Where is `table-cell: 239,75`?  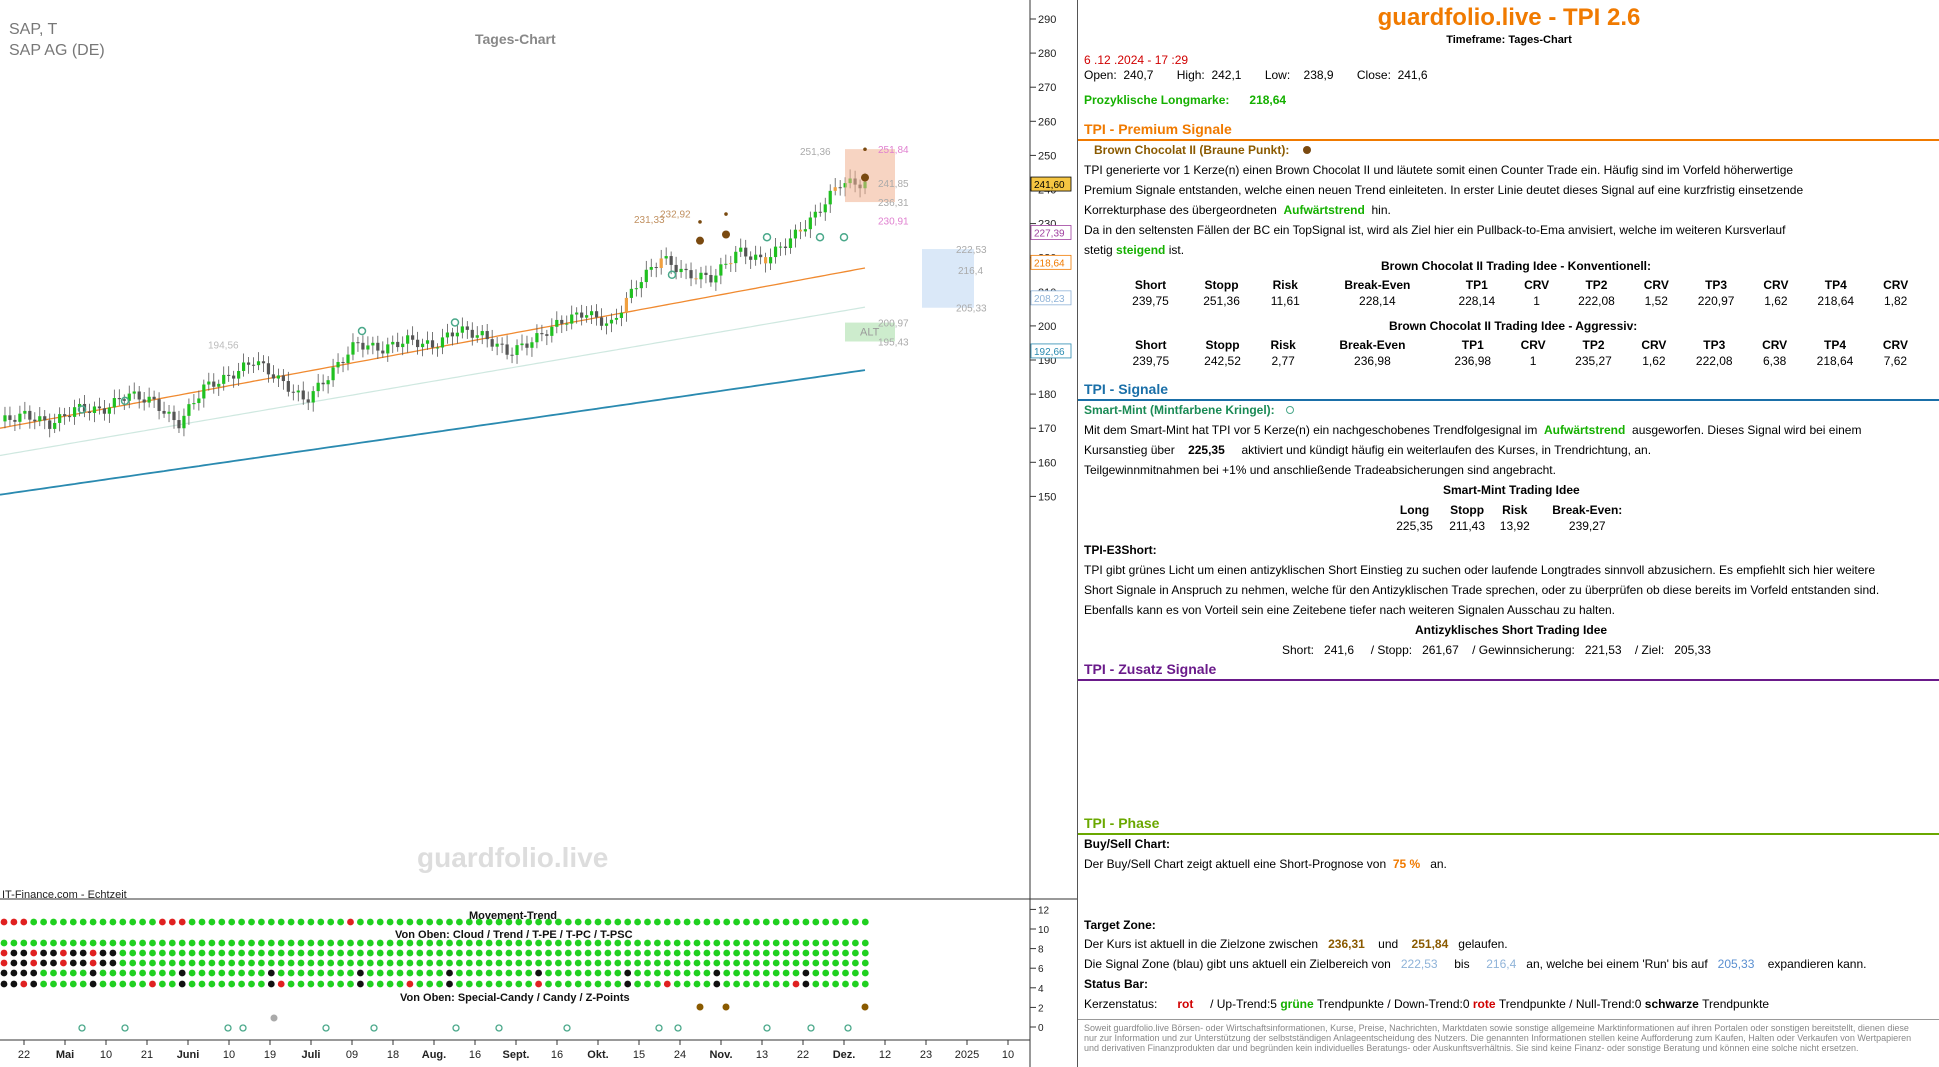
table-cell: 239,75 is located at coordinates (1150, 301).